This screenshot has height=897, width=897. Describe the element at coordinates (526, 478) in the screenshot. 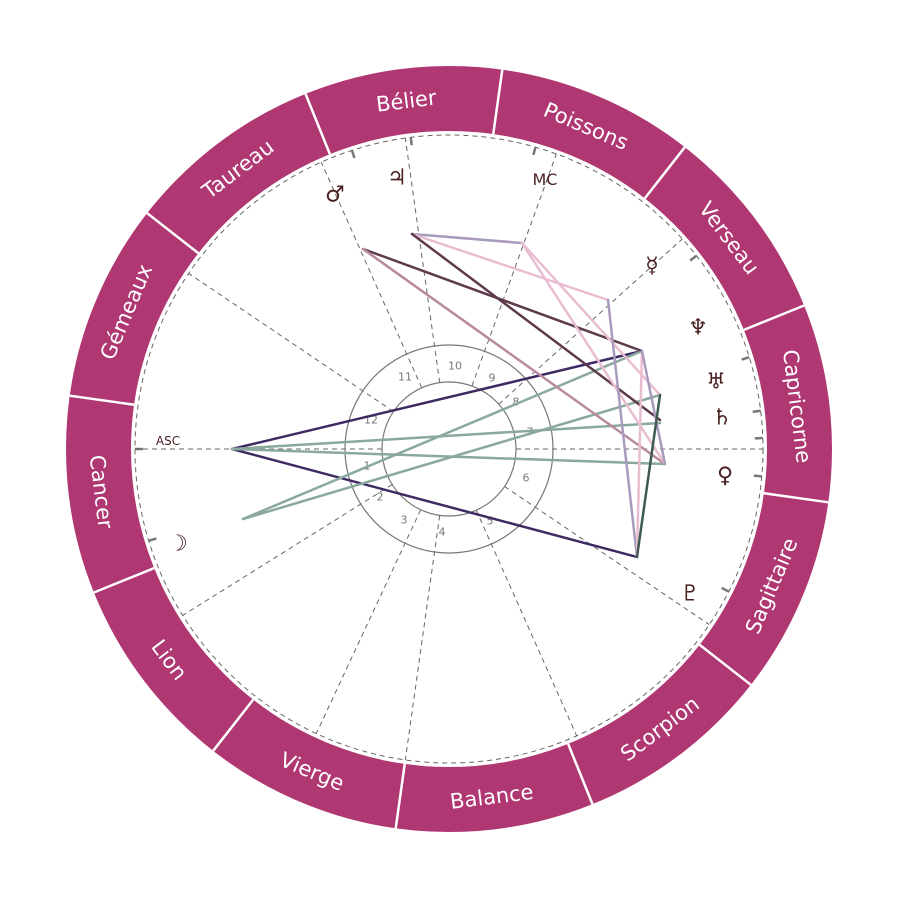

I see `house-number-6: 6` at that location.